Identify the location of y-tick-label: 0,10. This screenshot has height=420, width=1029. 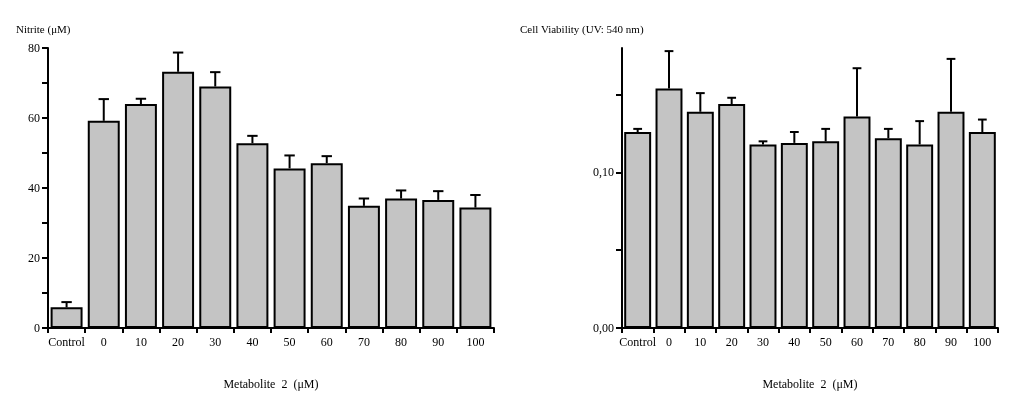
(603, 172).